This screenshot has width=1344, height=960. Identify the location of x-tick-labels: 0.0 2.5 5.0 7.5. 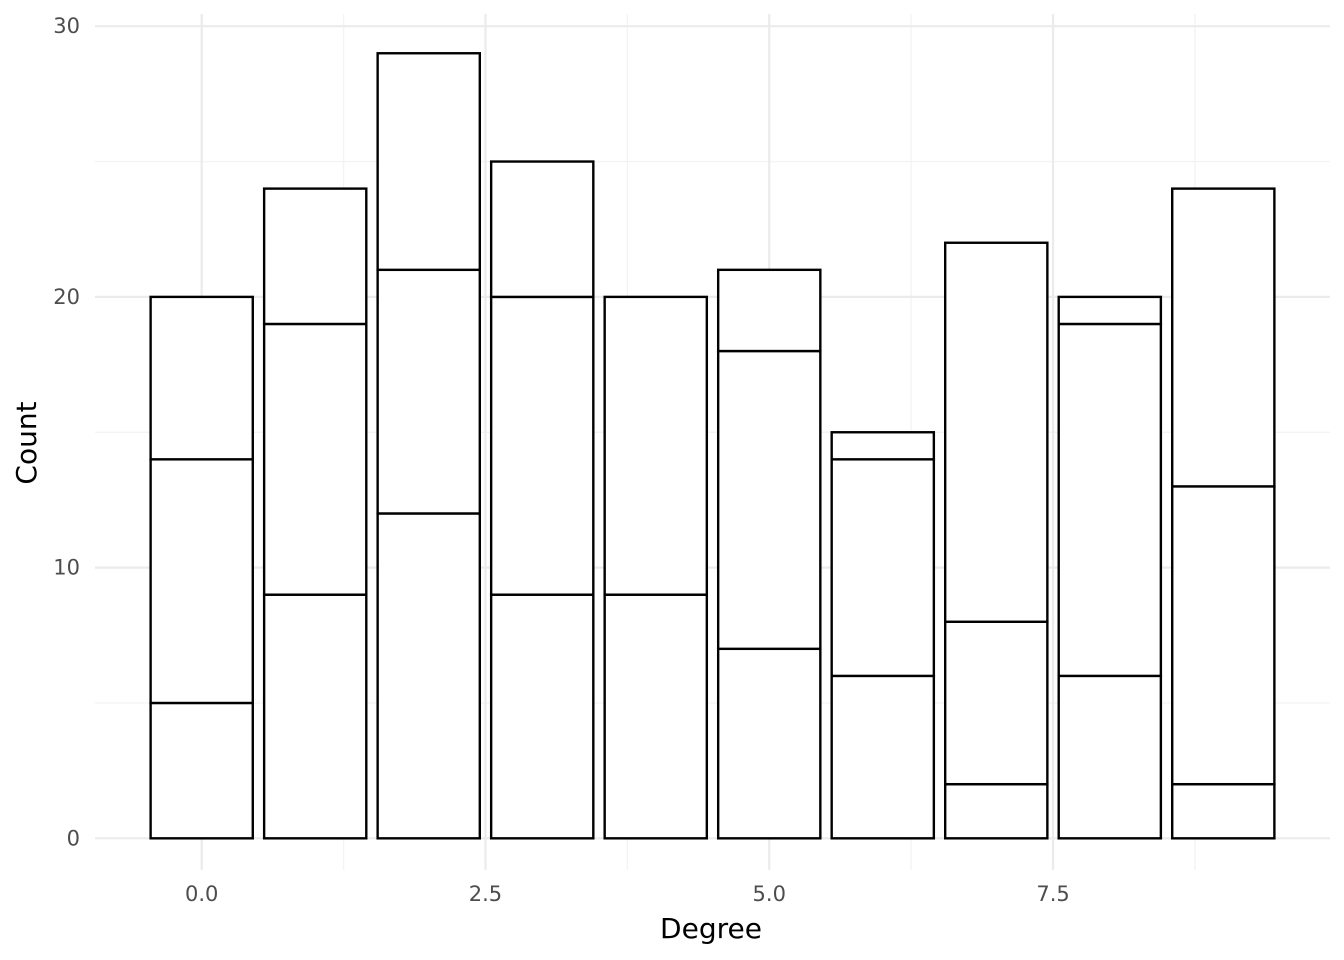
(627, 894).